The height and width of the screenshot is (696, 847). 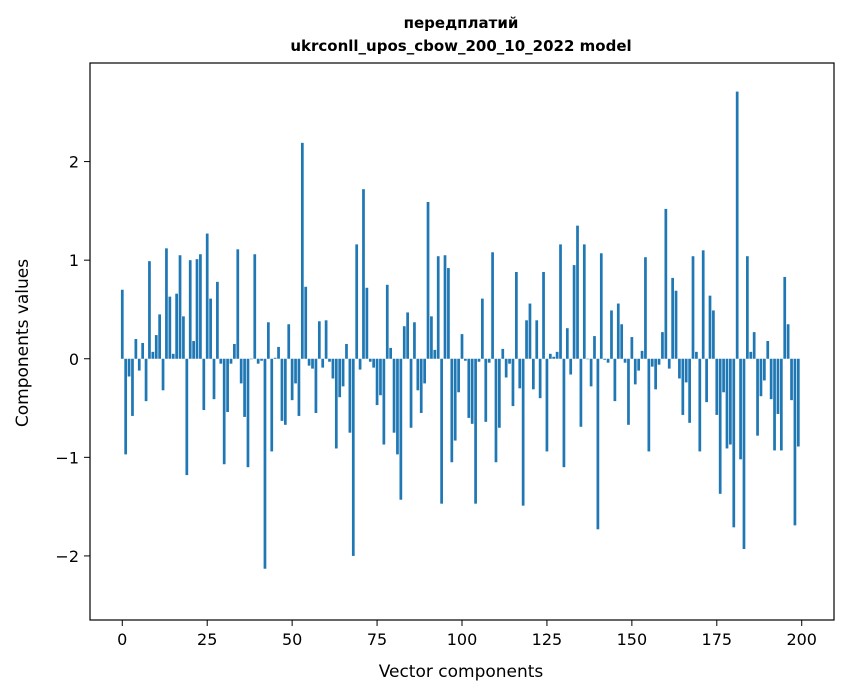 What do you see at coordinates (547, 639) in the screenshot?
I see `x-tick-label-125: 125` at bounding box center [547, 639].